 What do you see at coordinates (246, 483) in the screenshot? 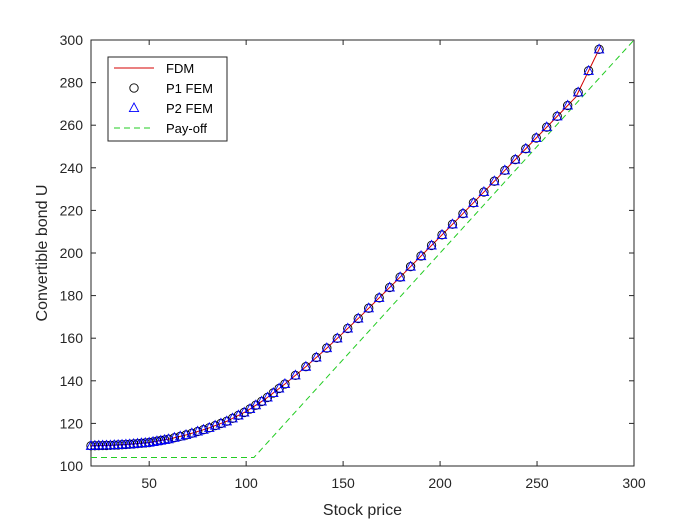
I see `x-tick-label: 100` at bounding box center [246, 483].